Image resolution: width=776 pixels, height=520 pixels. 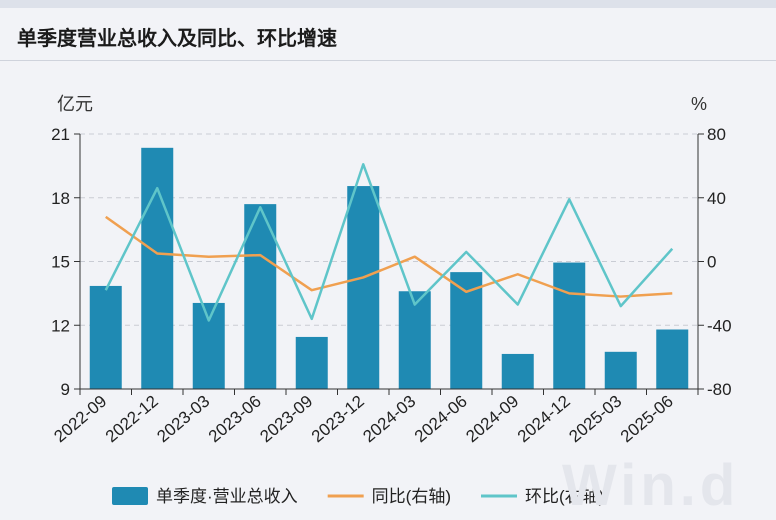 I want to click on x-tick-label: 2023-09, so click(x=286, y=419).